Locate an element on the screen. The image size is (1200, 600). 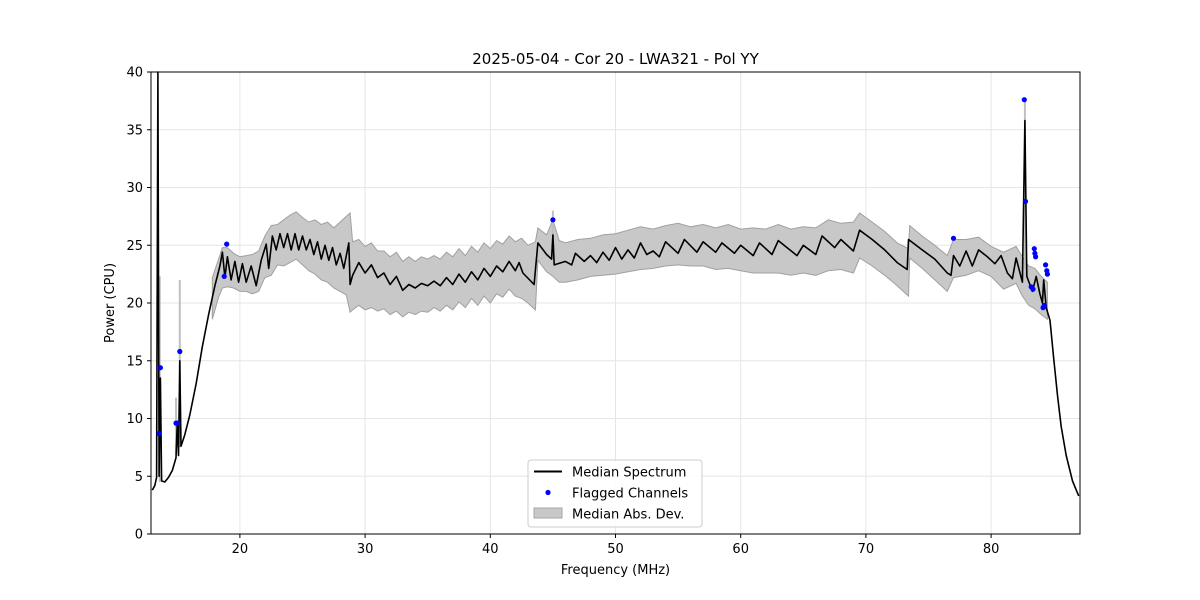
x-tick-label: 40 is located at coordinates (490, 549).